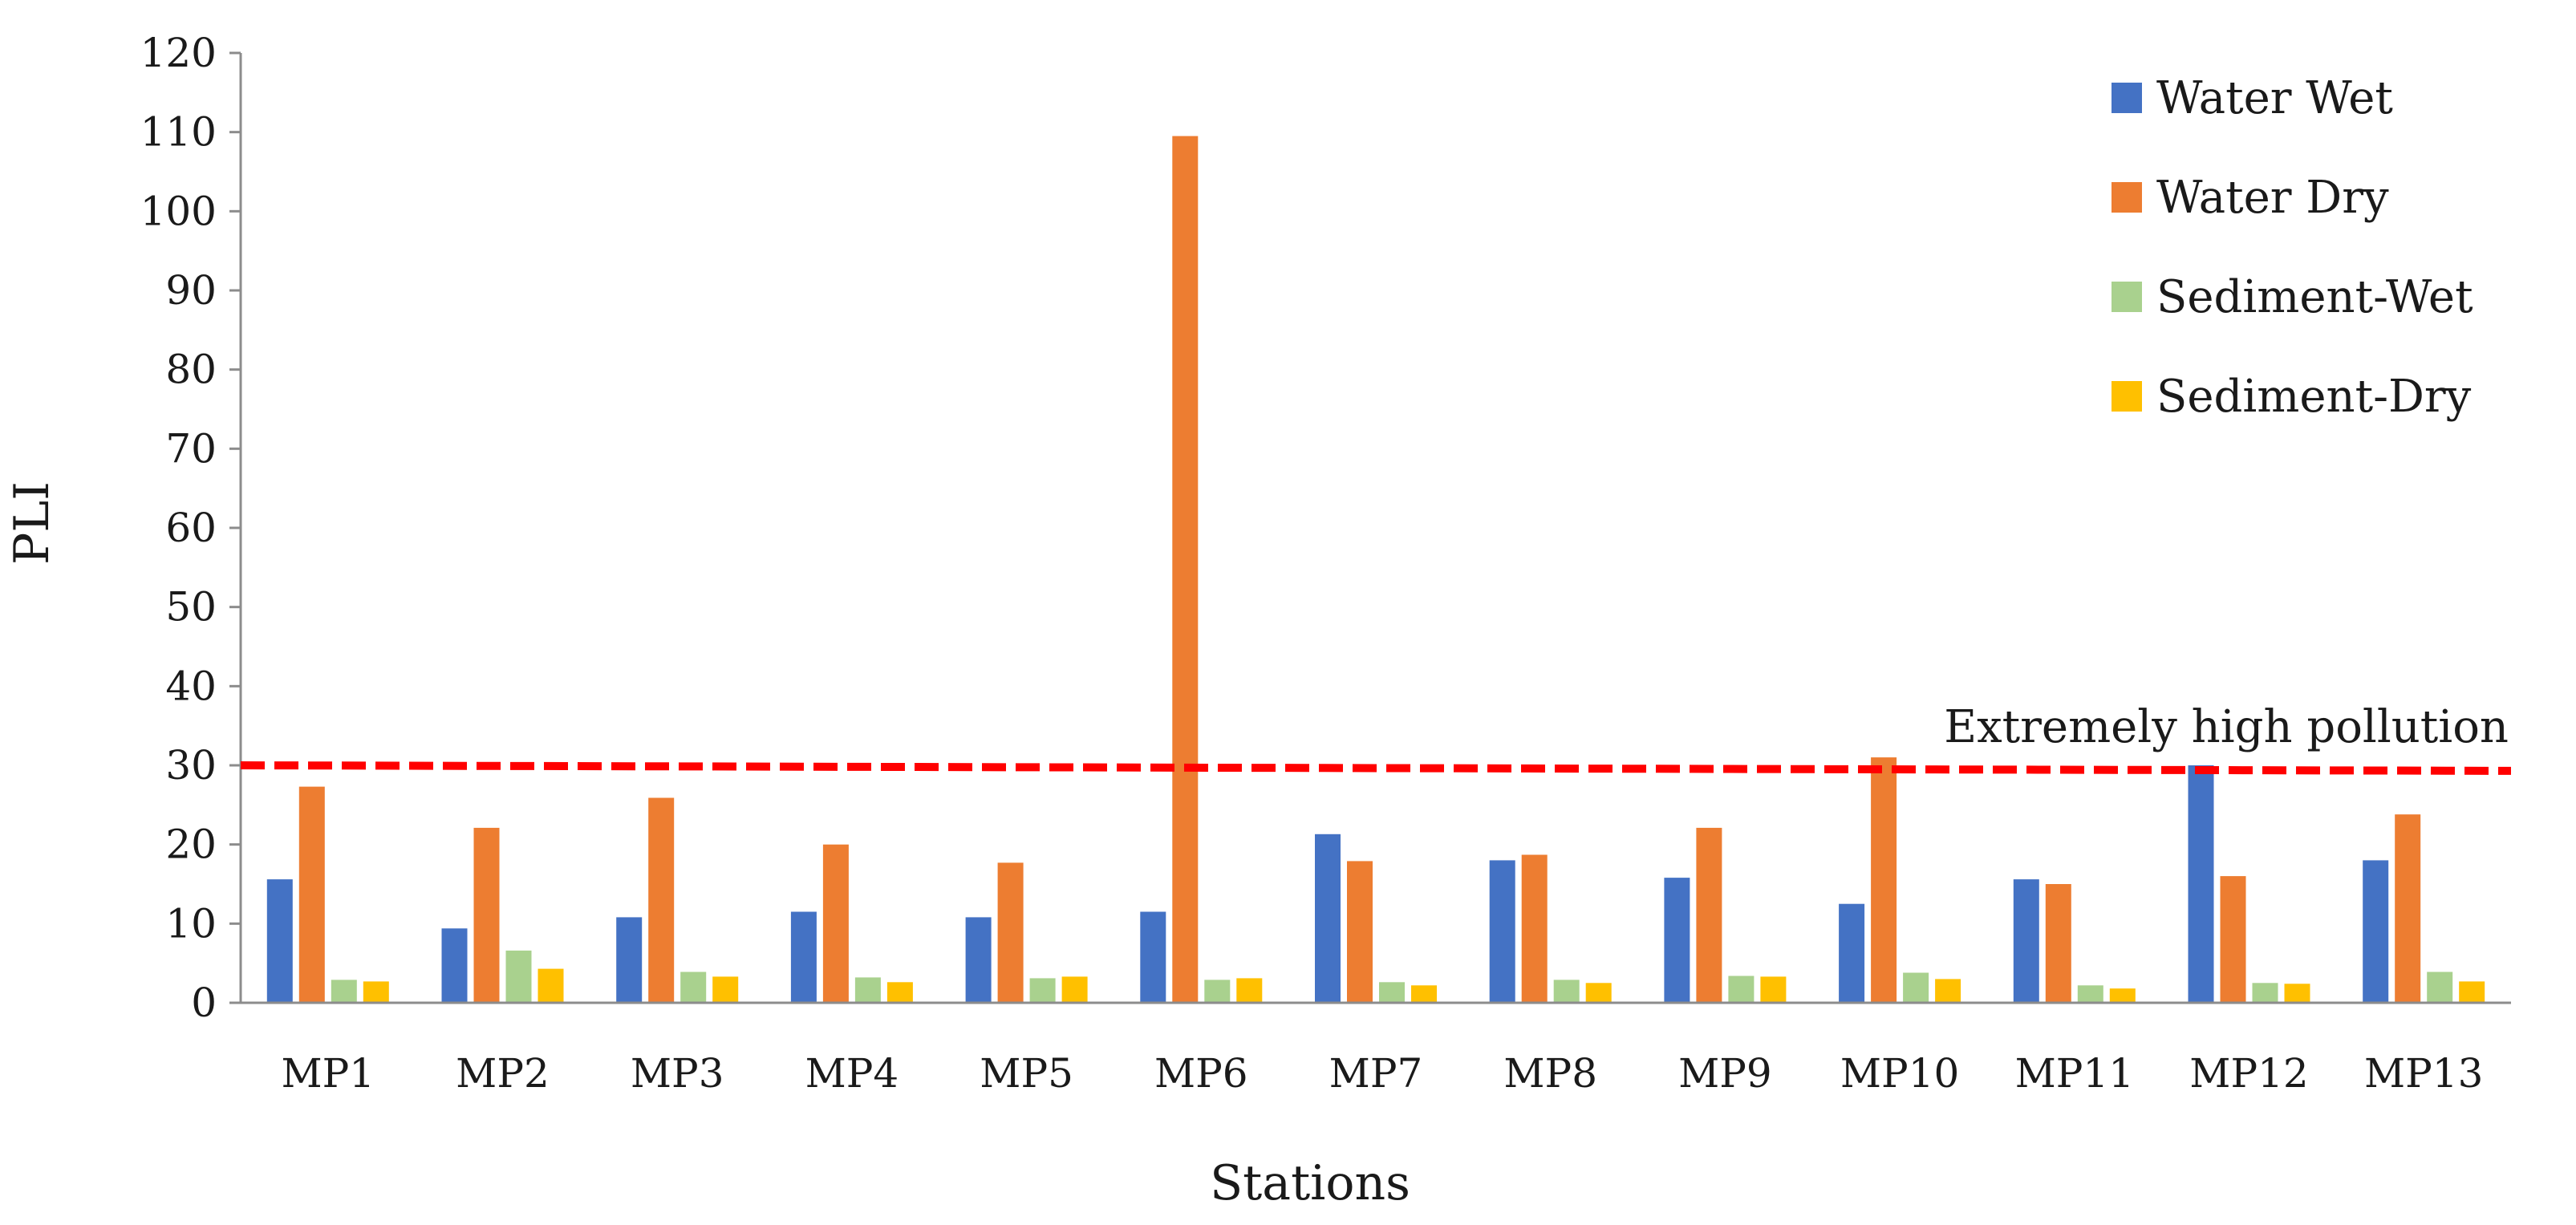 The width and height of the screenshot is (2576, 1225). Describe the element at coordinates (1042, 991) in the screenshot. I see `bar-sediment-wet-mp5` at that location.